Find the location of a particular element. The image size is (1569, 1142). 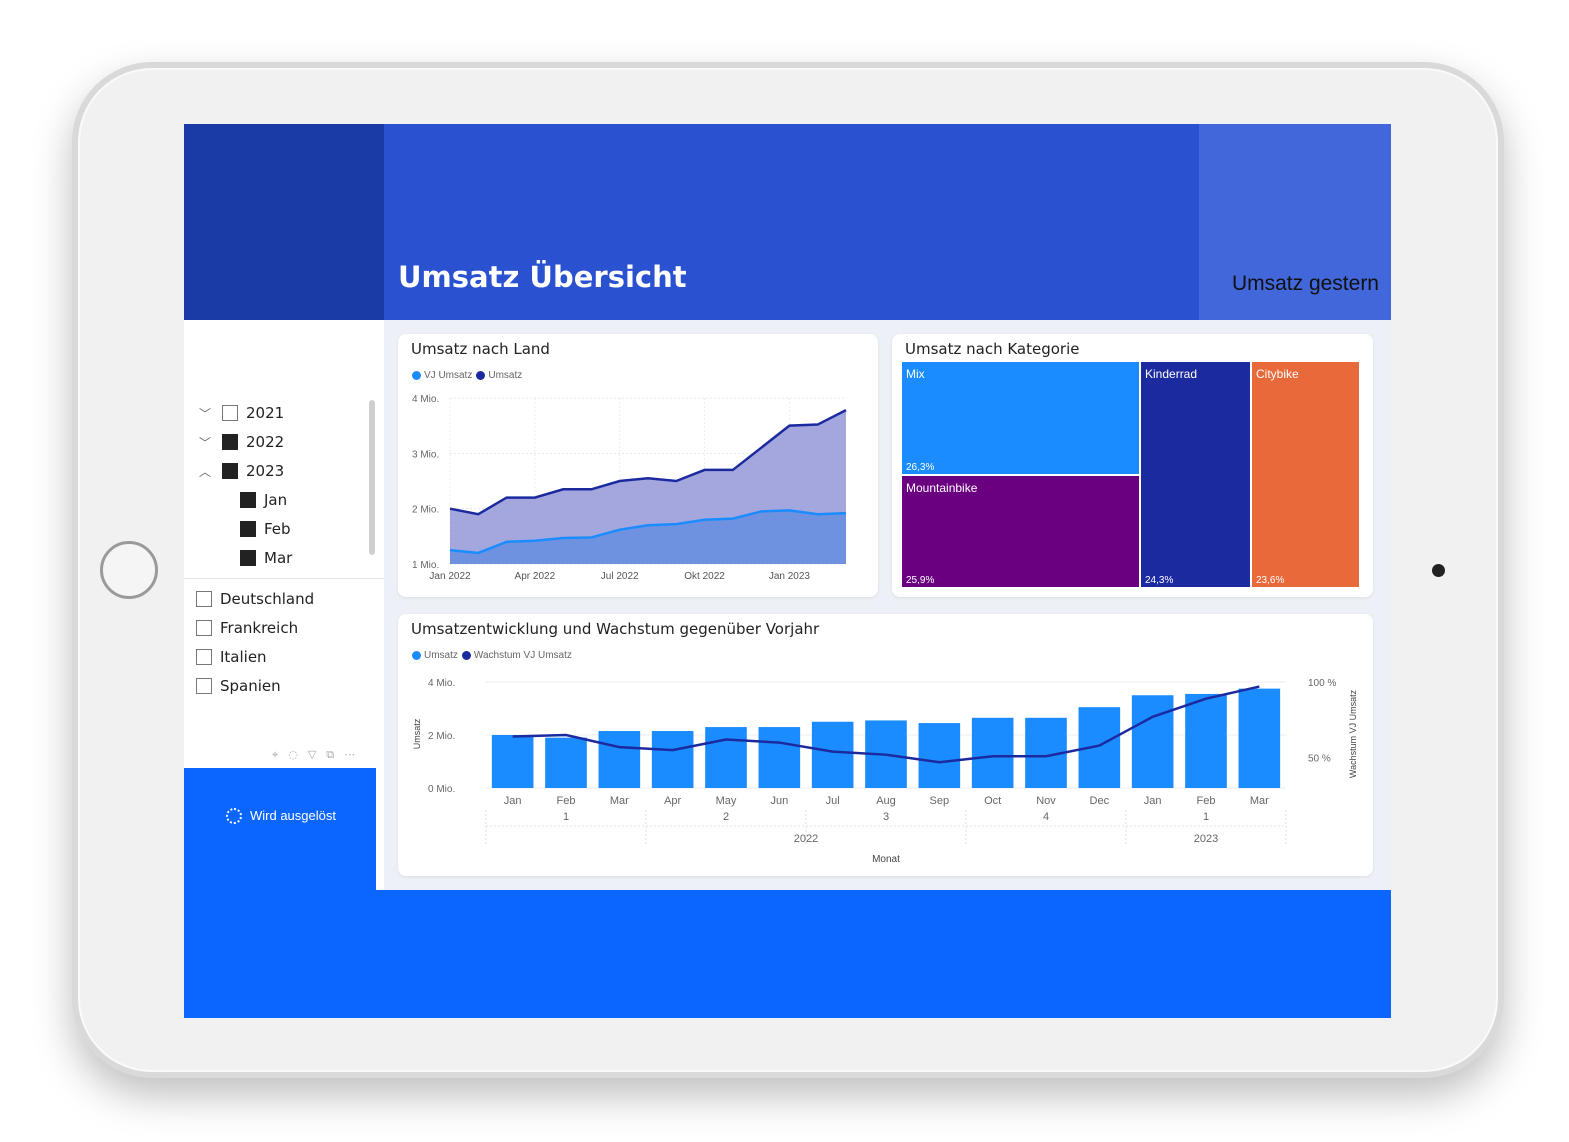

y-axis-label: Umsatz is located at coordinates (417, 733).